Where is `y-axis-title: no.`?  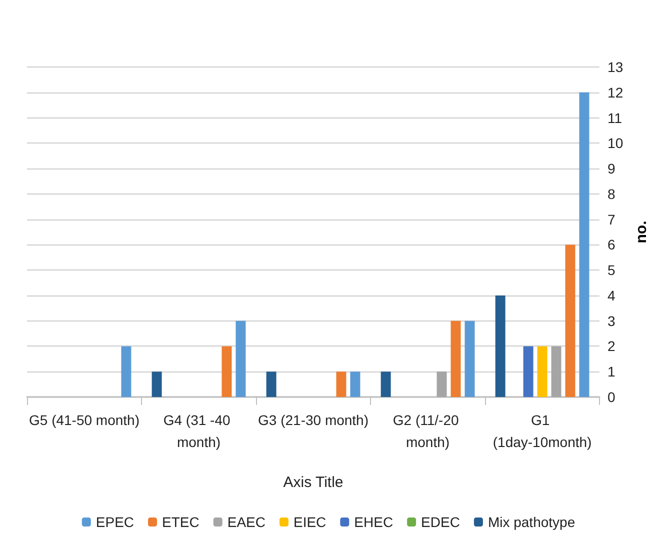
y-axis-title: no. is located at coordinates (641, 232).